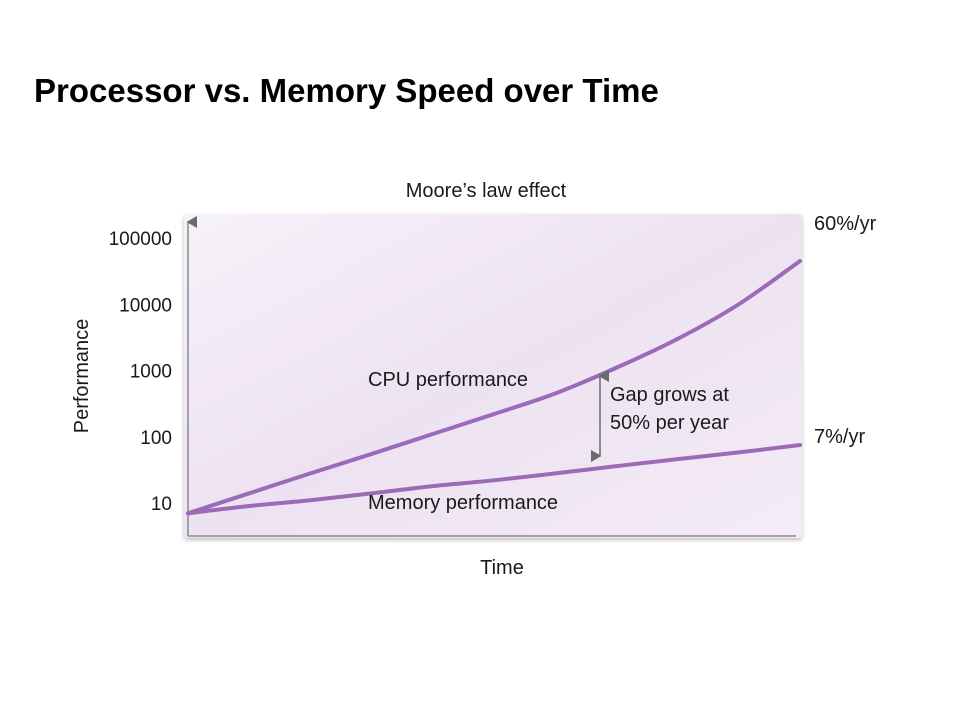 This screenshot has width=960, height=720. I want to click on y-tick-label: 100000, so click(140, 239).